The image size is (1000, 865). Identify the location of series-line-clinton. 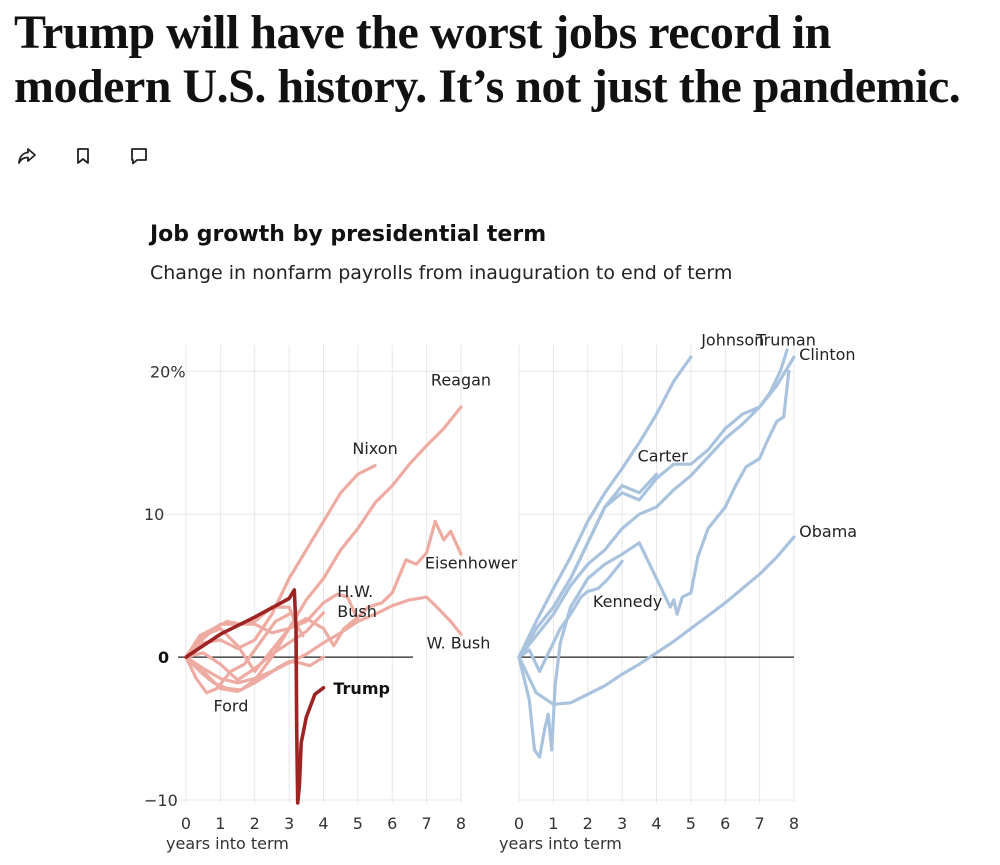
(656, 507).